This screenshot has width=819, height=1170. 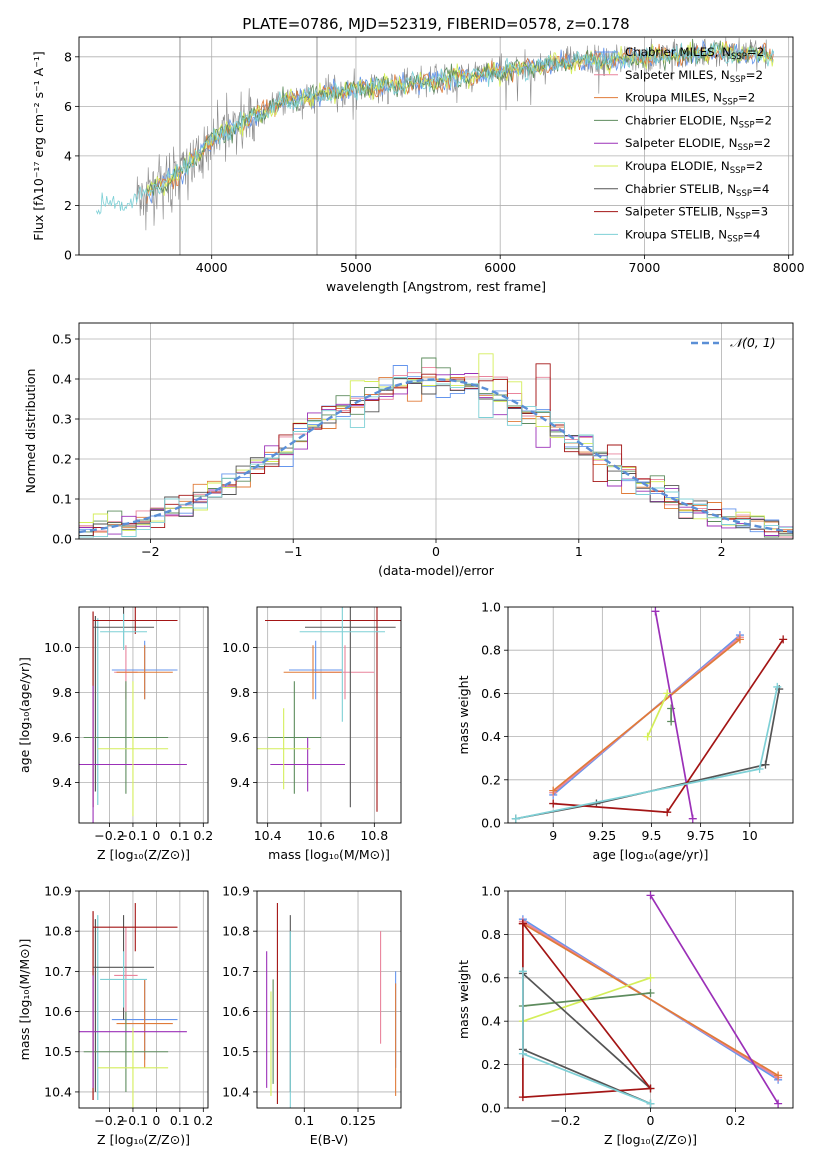 What do you see at coordinates (722, 551) in the screenshot?
I see `x-tick-label: 2` at bounding box center [722, 551].